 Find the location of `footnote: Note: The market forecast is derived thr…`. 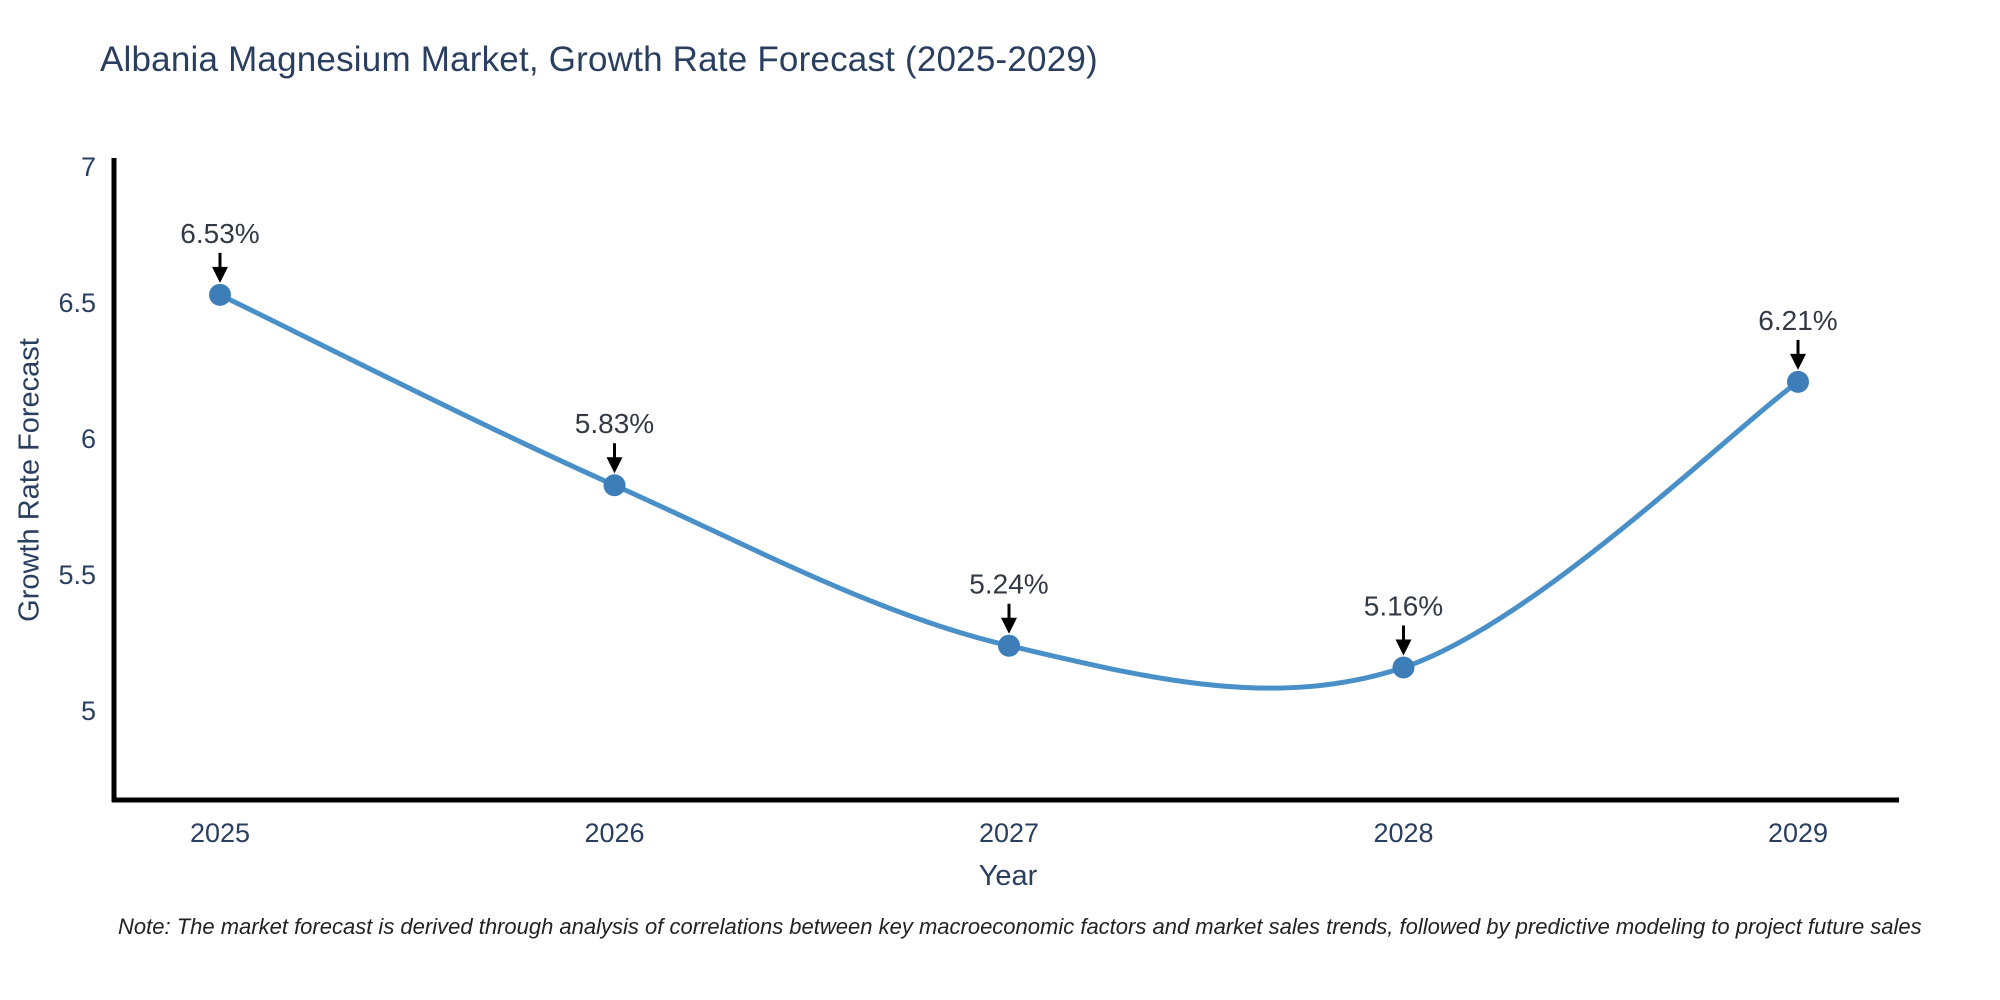

footnote: Note: The market forecast is derived thr… is located at coordinates (1020, 926).